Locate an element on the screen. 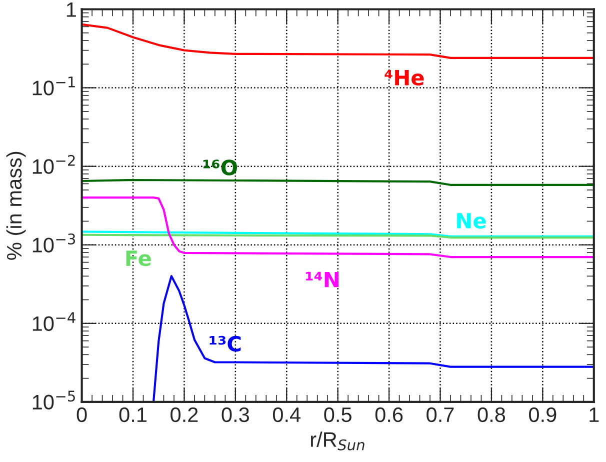  y-tick-label: 10$^{−1}$ is located at coordinates (53, 86).